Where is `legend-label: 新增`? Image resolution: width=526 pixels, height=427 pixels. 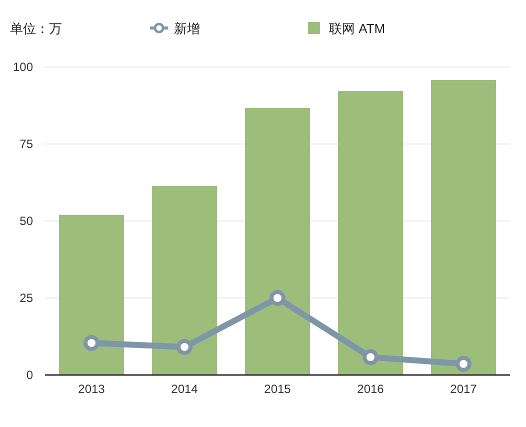
legend-label: 新增 is located at coordinates (187, 28).